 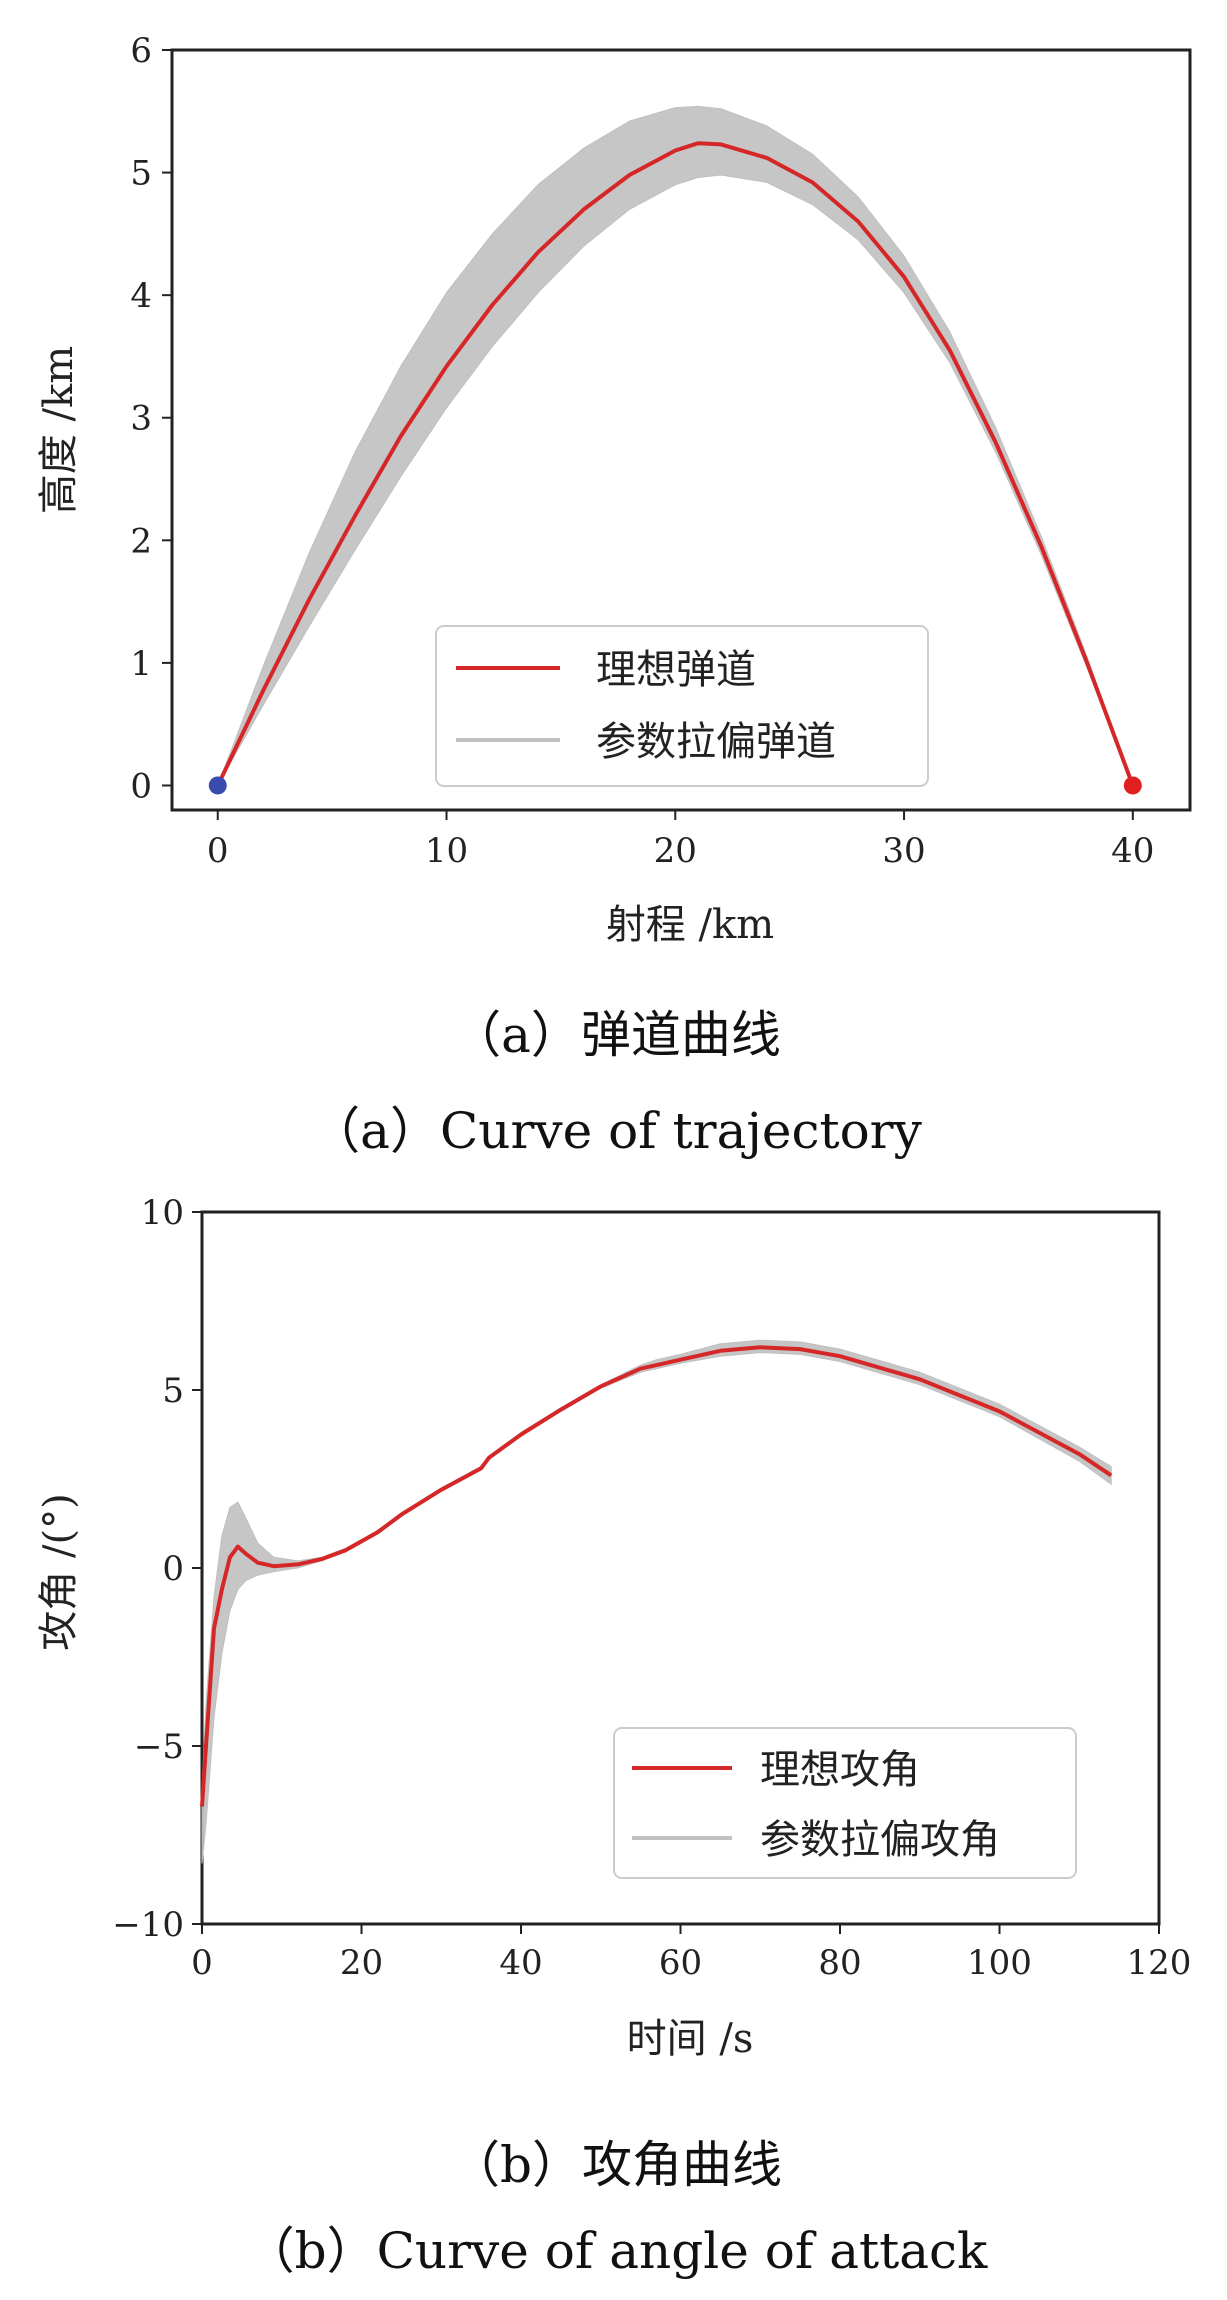 What do you see at coordinates (141, 541) in the screenshot?
I see `y-tick-label-a: 2` at bounding box center [141, 541].